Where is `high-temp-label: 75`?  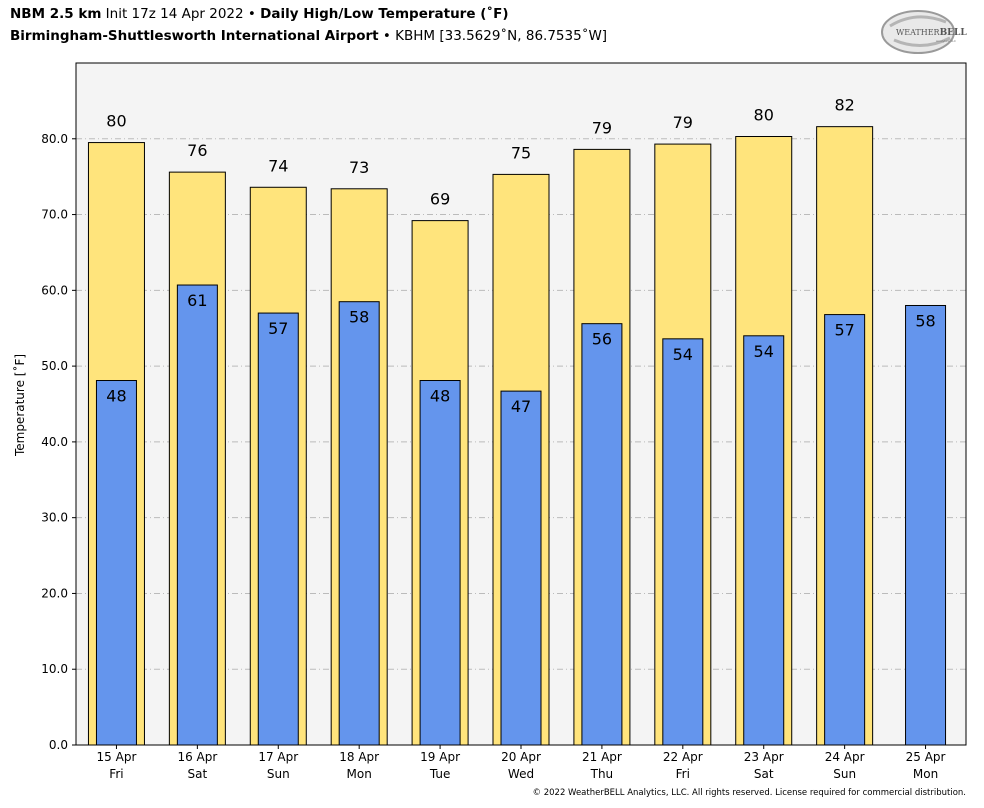
high-temp-label: 75 is located at coordinates (521, 152).